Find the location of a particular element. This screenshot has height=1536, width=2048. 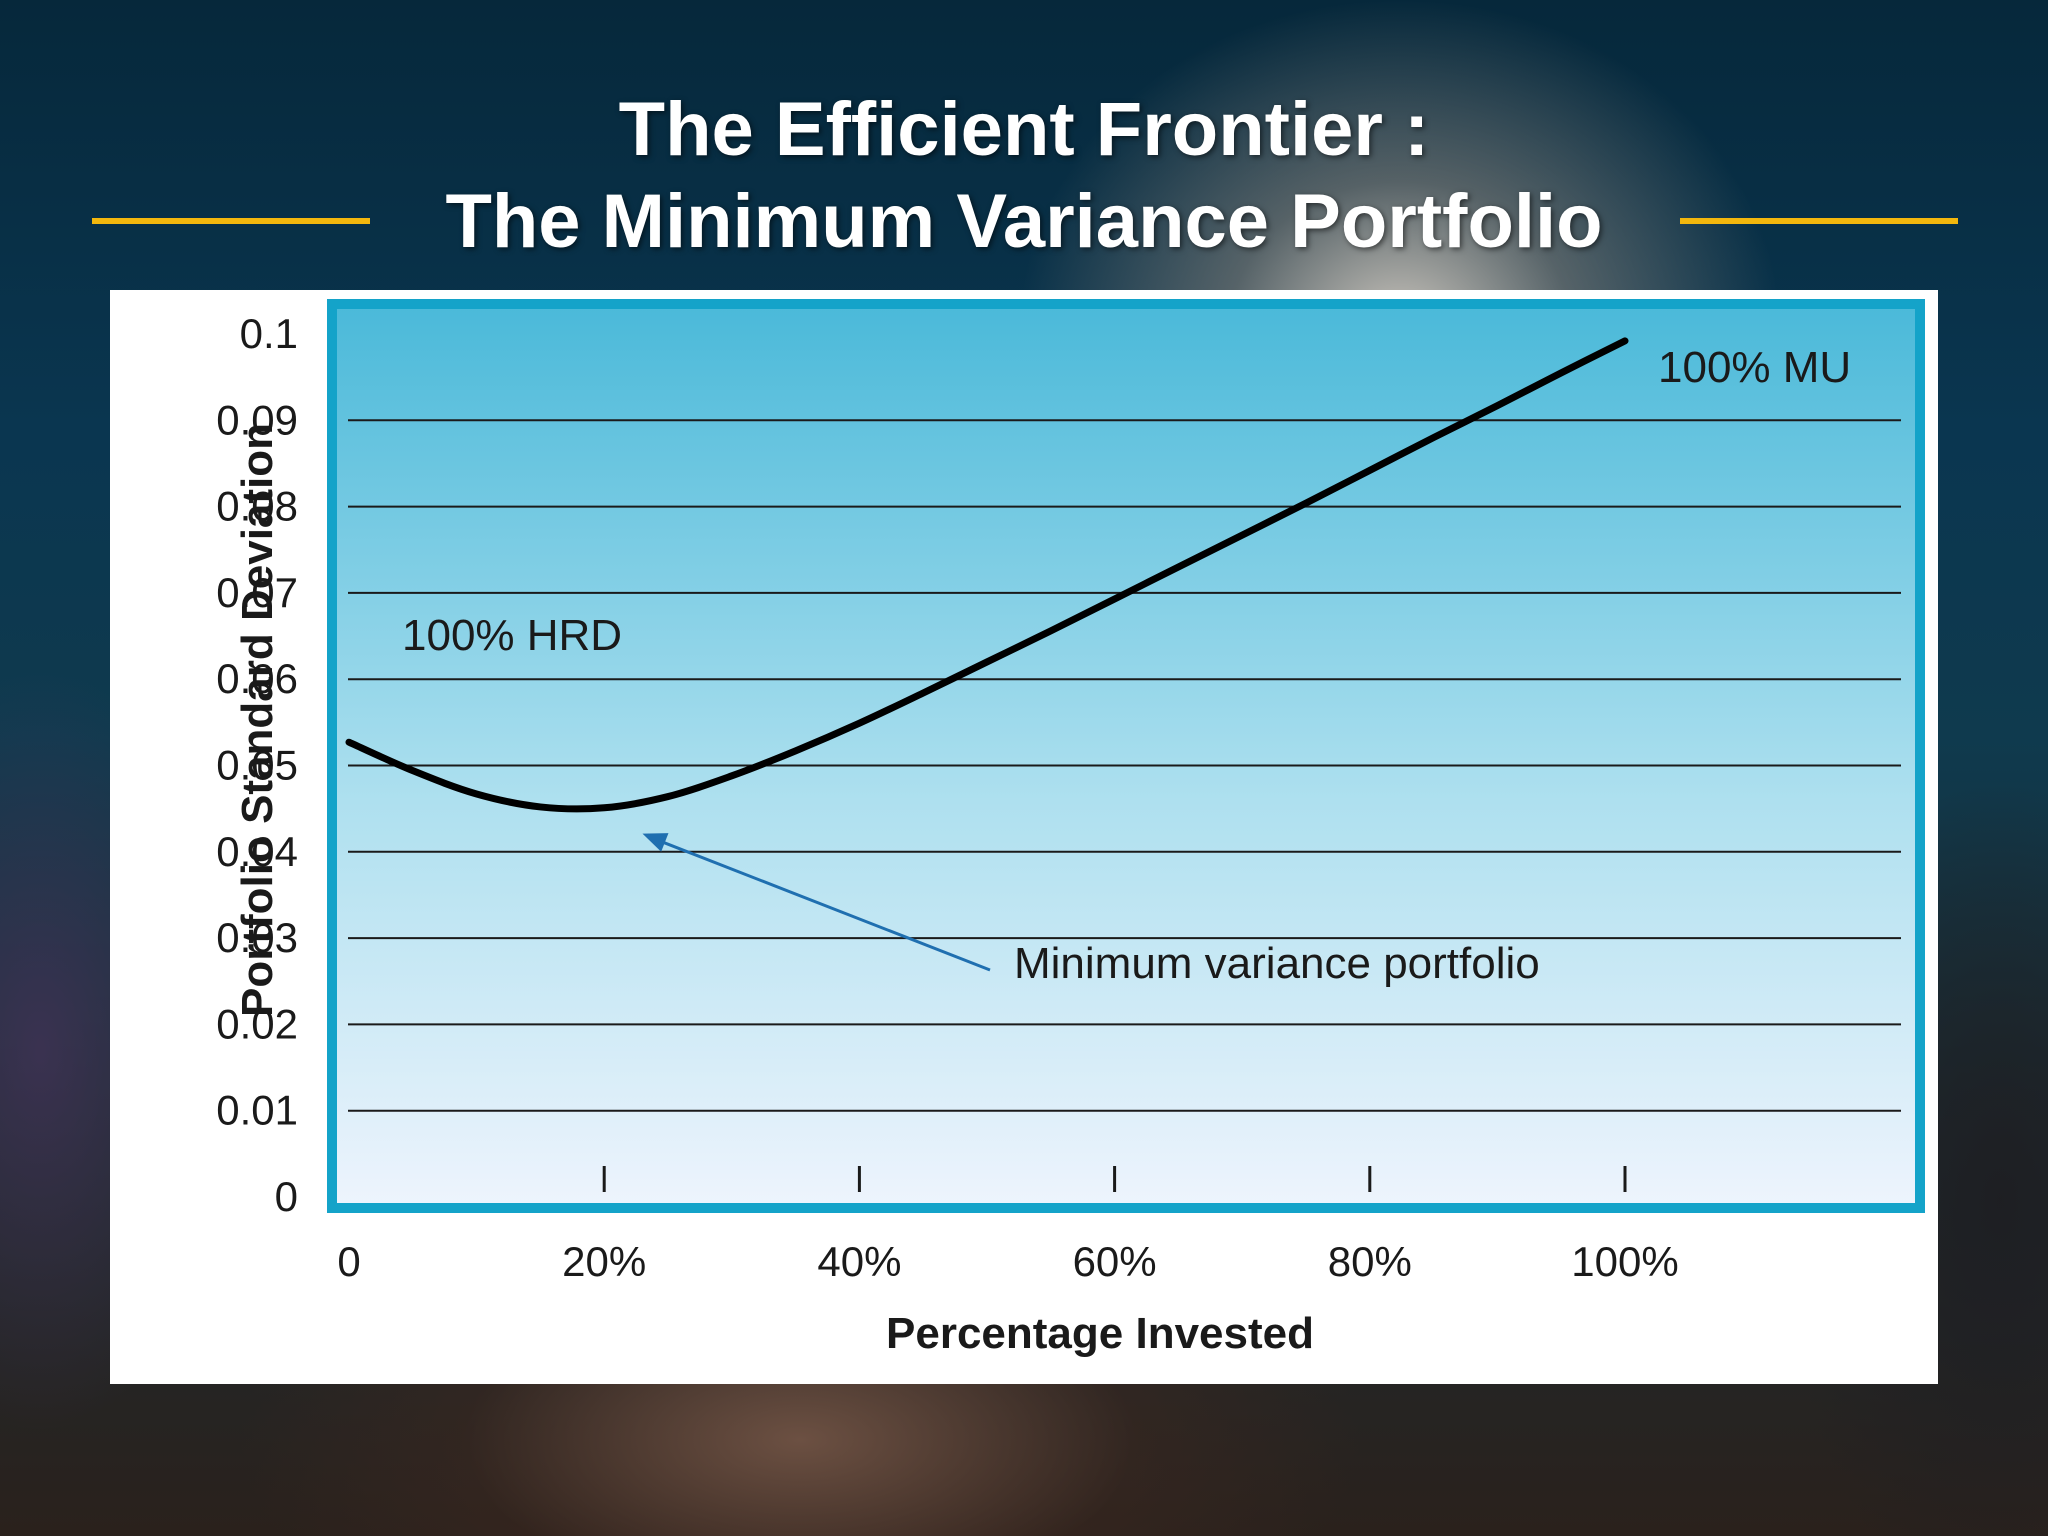

annotation-100-hrd: 100% HRD is located at coordinates (512, 635).